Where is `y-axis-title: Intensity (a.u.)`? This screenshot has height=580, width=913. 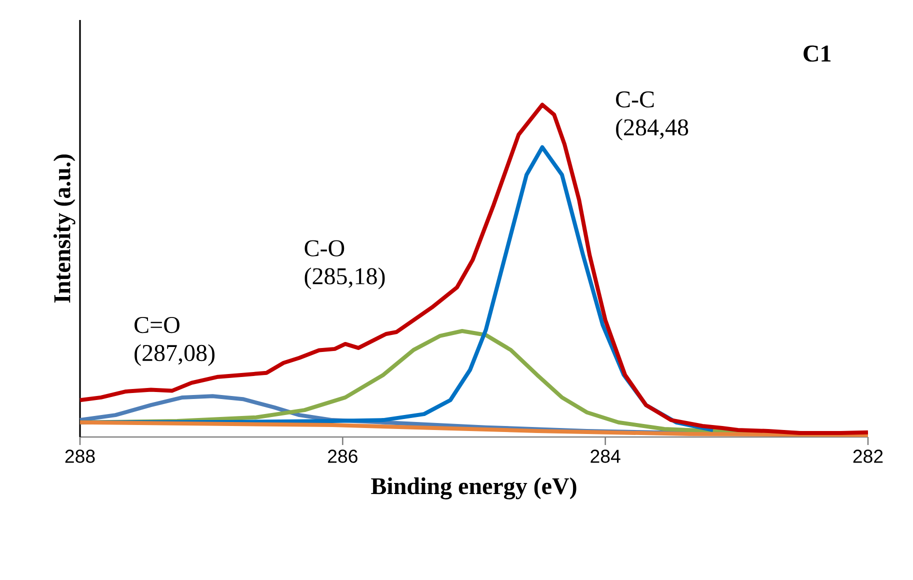
y-axis-title: Intensity (a.u.) is located at coordinates (64, 228).